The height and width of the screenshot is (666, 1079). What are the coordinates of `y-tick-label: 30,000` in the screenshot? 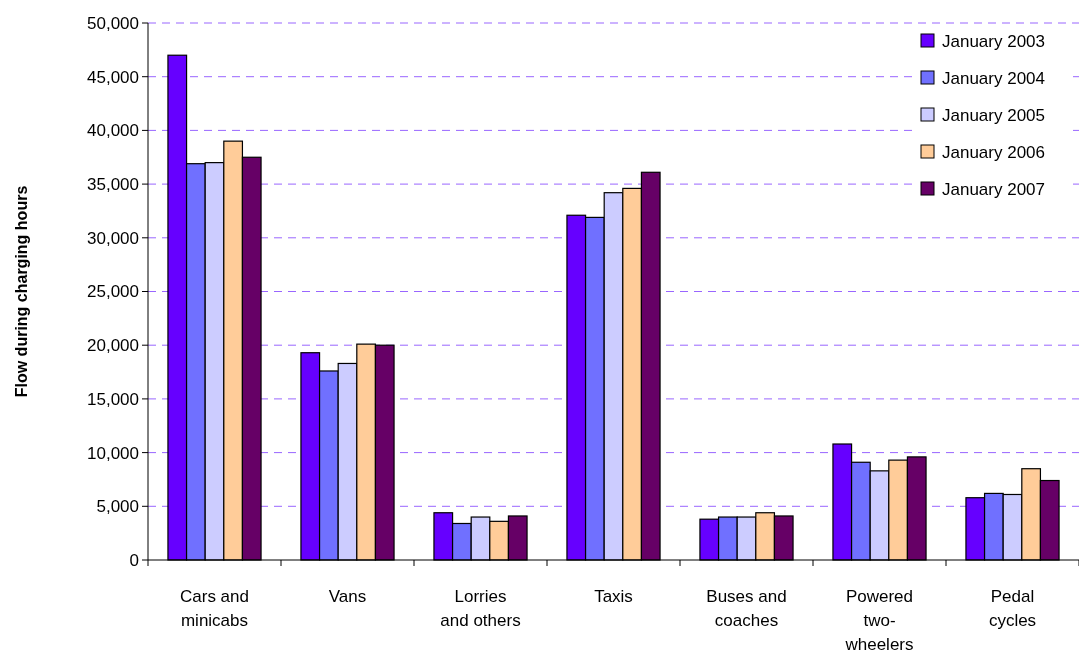 It's located at (113, 238).